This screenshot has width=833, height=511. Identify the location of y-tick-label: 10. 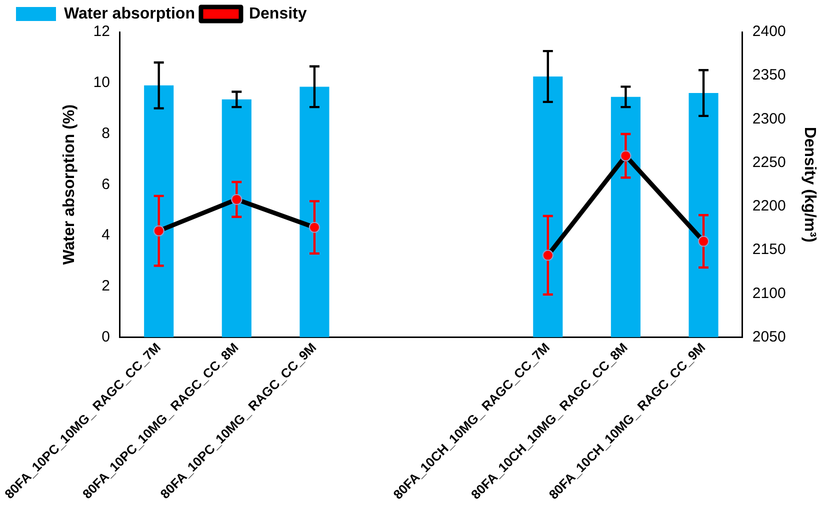
(101, 83).